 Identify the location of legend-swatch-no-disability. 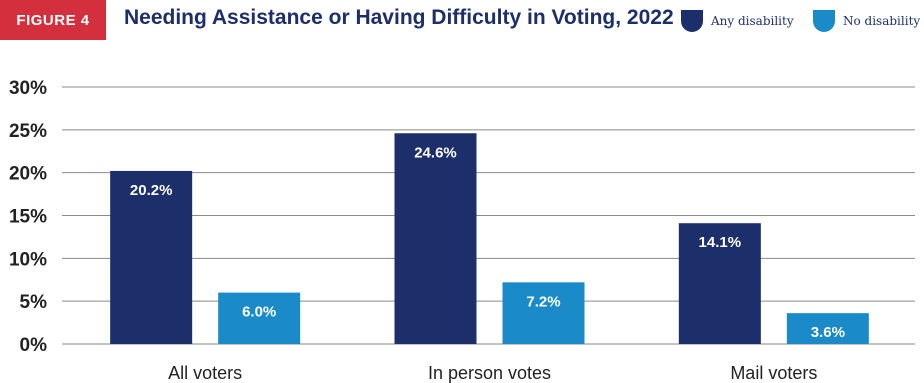
(824, 21).